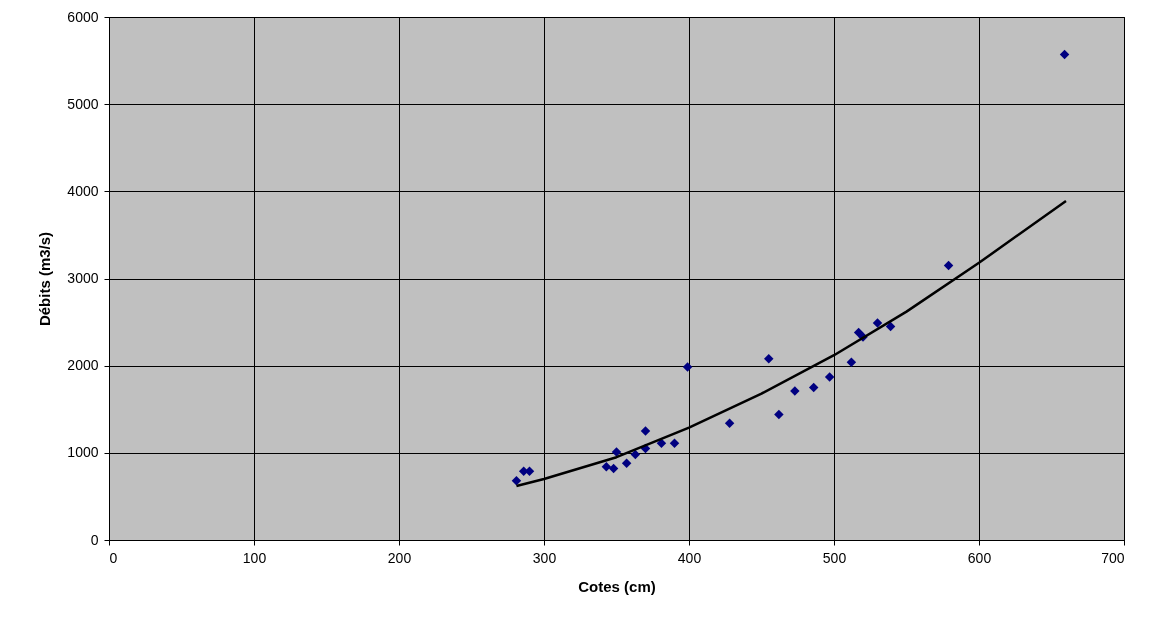 The height and width of the screenshot is (631, 1154). I want to click on y-tick-label: 4000, so click(83, 190).